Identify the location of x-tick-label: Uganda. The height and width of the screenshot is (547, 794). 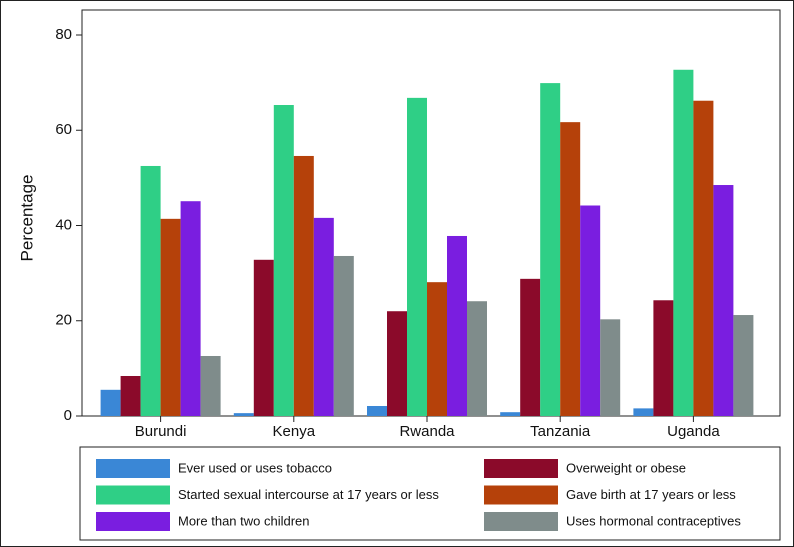
(693, 431).